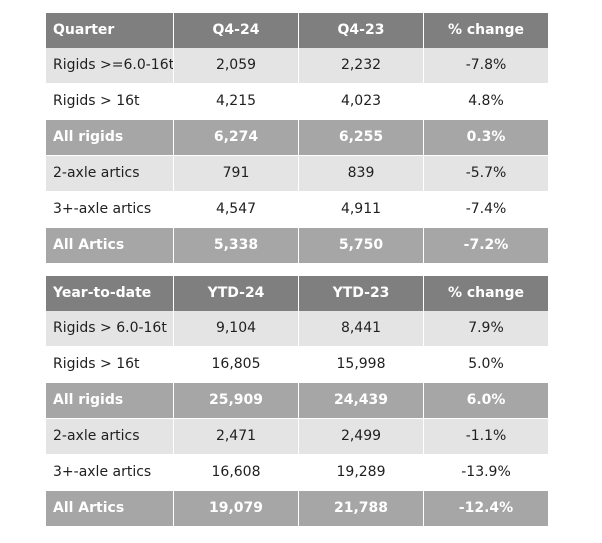 The width and height of the screenshot is (602, 543). What do you see at coordinates (486, 66) in the screenshot?
I see `cell-change: -7.8%` at bounding box center [486, 66].